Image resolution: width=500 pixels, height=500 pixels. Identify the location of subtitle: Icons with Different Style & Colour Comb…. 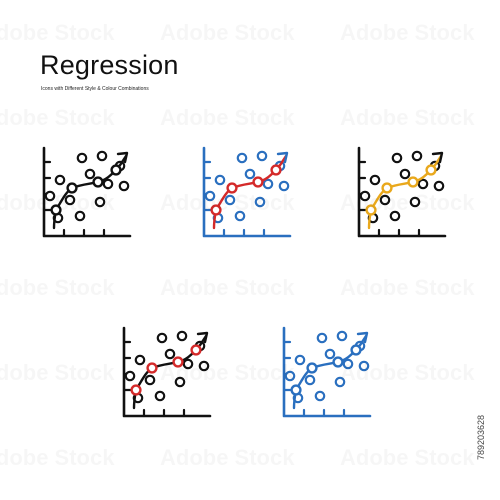
(95, 89).